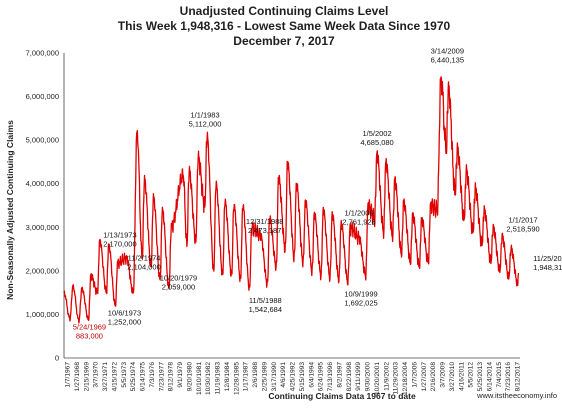  Describe the element at coordinates (274, 377) in the screenshot. I see `x-tick-label: 3/17/1990` at that location.